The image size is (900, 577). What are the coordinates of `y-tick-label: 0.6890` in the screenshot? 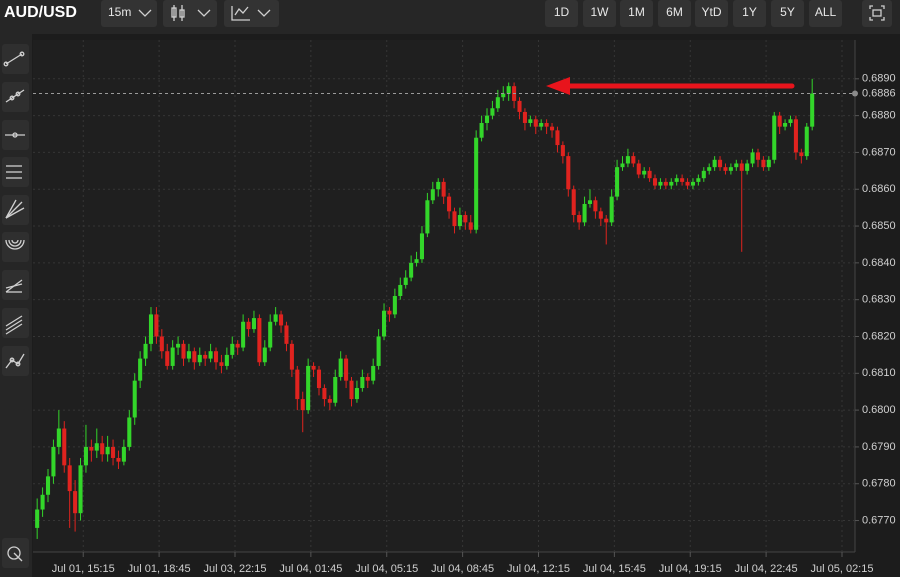 It's located at (879, 79).